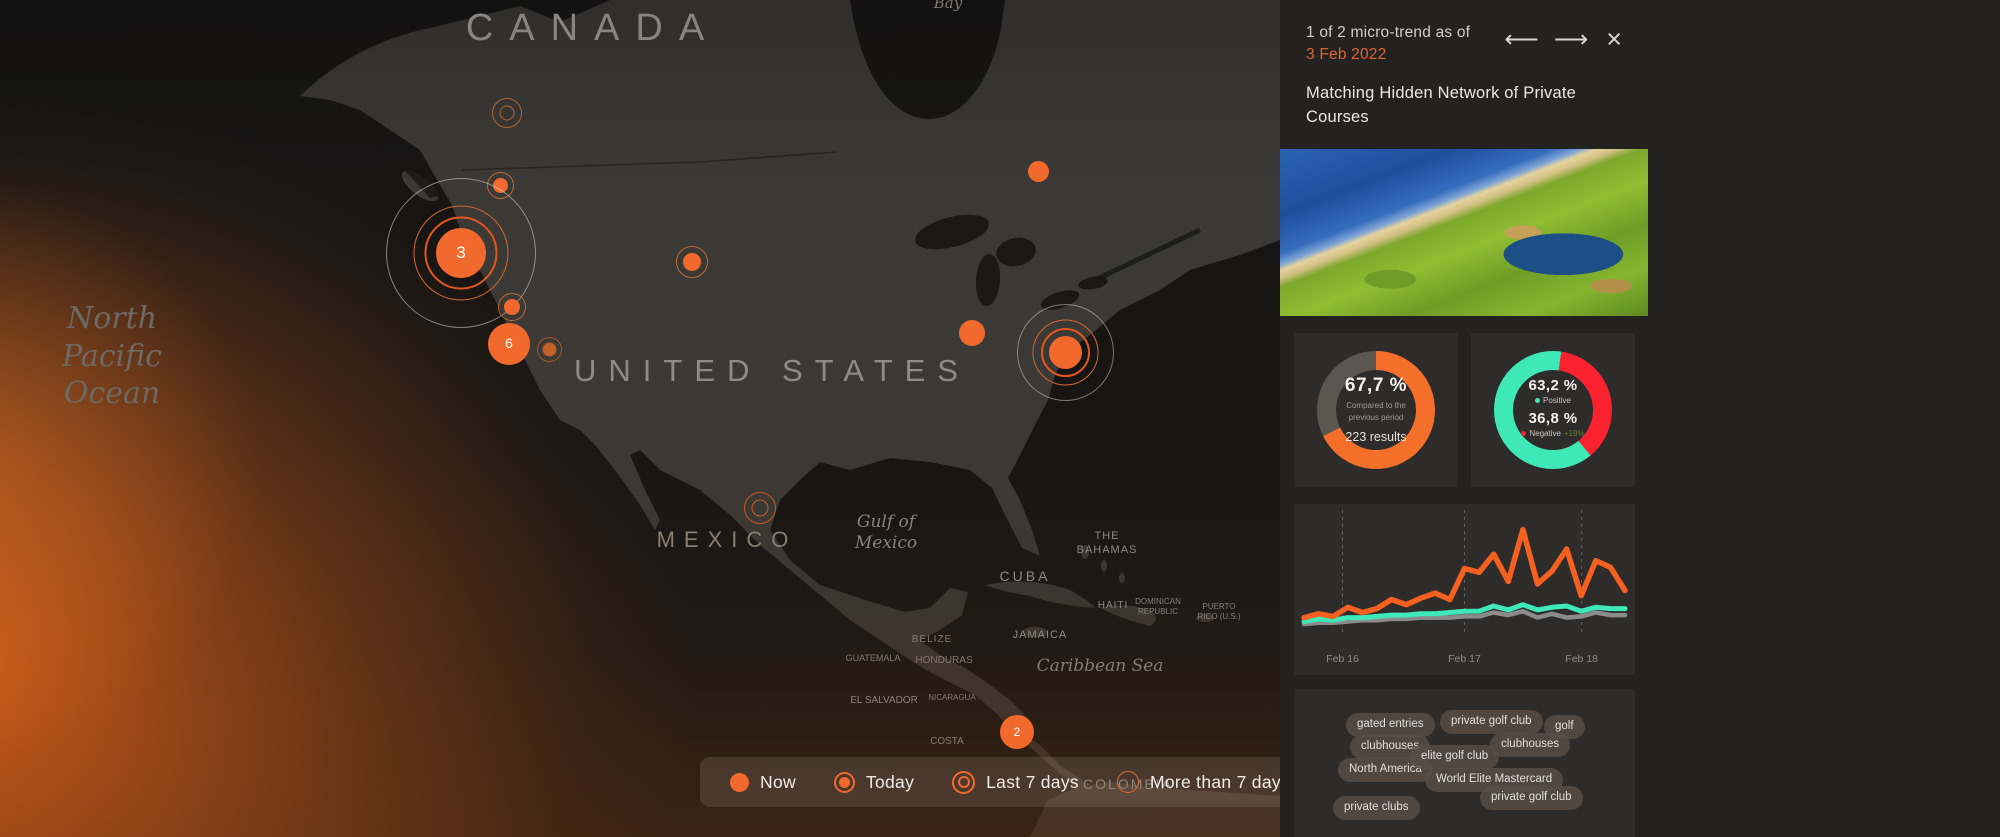 Image resolution: width=2000 pixels, height=837 pixels. What do you see at coordinates (1455, 757) in the screenshot?
I see `keyword-tag-elite-golf-club: elite golf club` at bounding box center [1455, 757].